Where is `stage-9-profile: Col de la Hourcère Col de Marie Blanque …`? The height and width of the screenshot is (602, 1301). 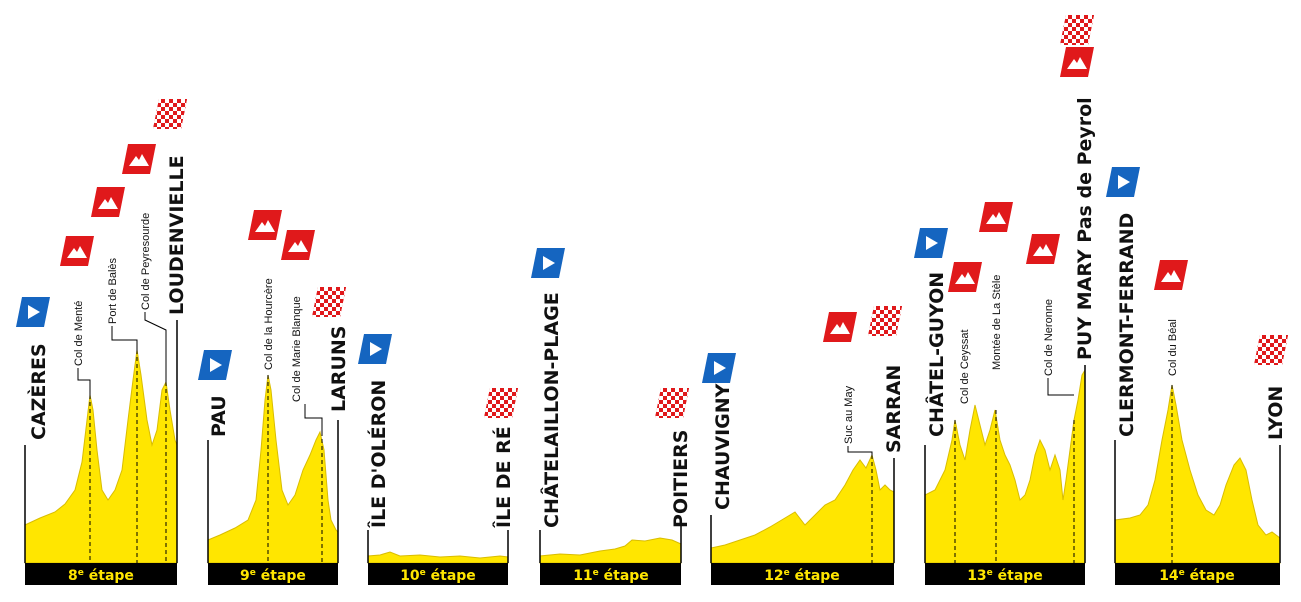
stage-9-profile: Col de la Hourcère Col de Marie Blanque … is located at coordinates (274, 397).